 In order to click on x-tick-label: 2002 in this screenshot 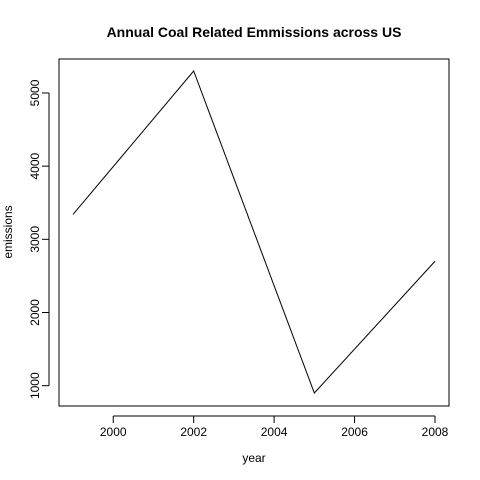, I will do `click(193, 432)`.